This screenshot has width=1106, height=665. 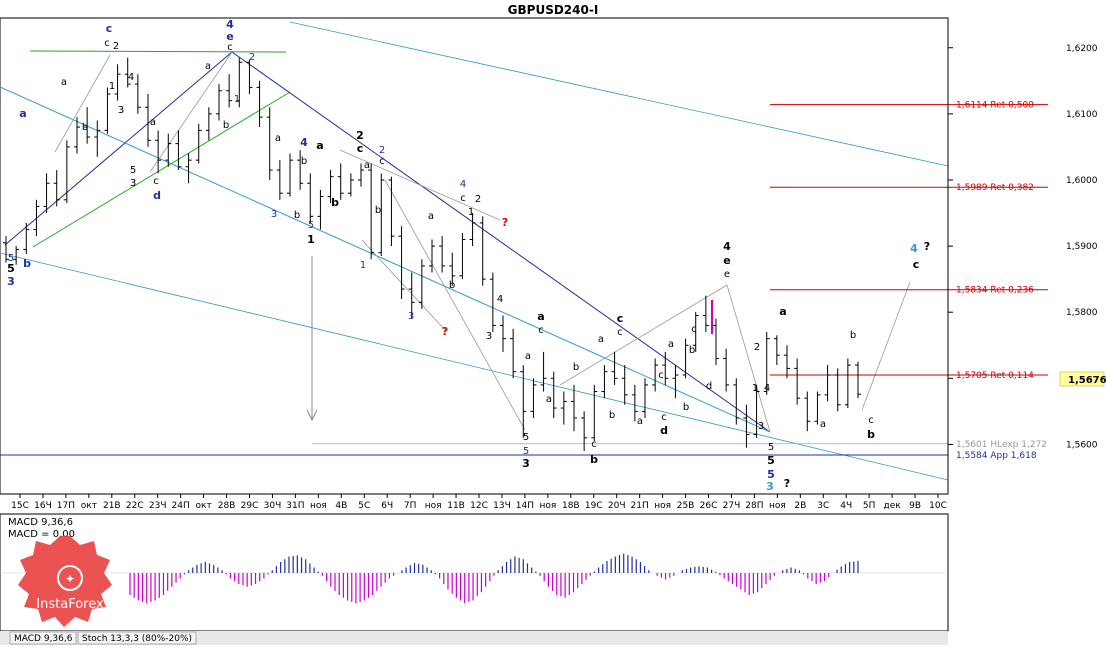 I want to click on ext-label: 1,5584 App 1,618, so click(x=996, y=456).